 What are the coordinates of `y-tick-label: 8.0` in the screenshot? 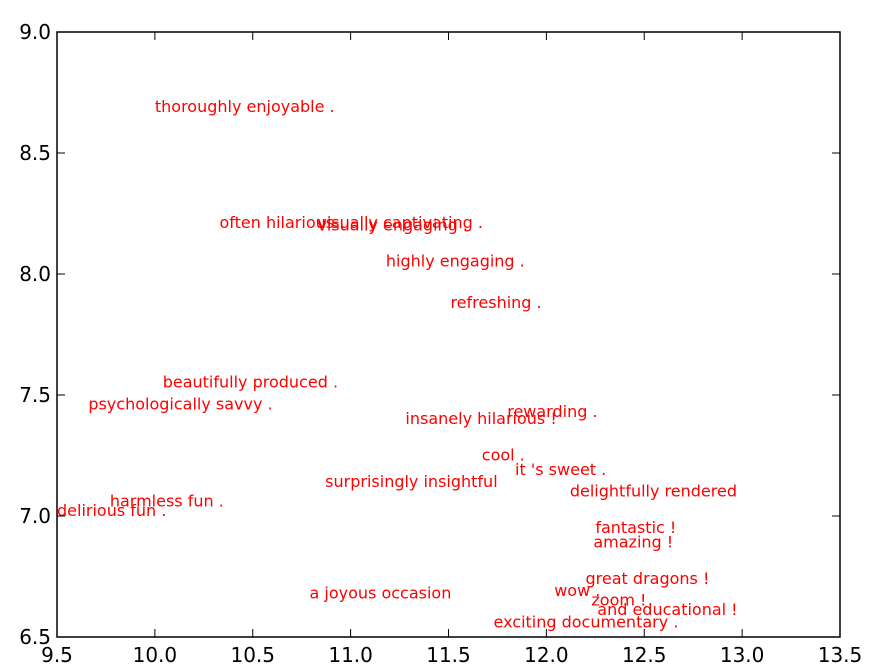 It's located at (35, 274).